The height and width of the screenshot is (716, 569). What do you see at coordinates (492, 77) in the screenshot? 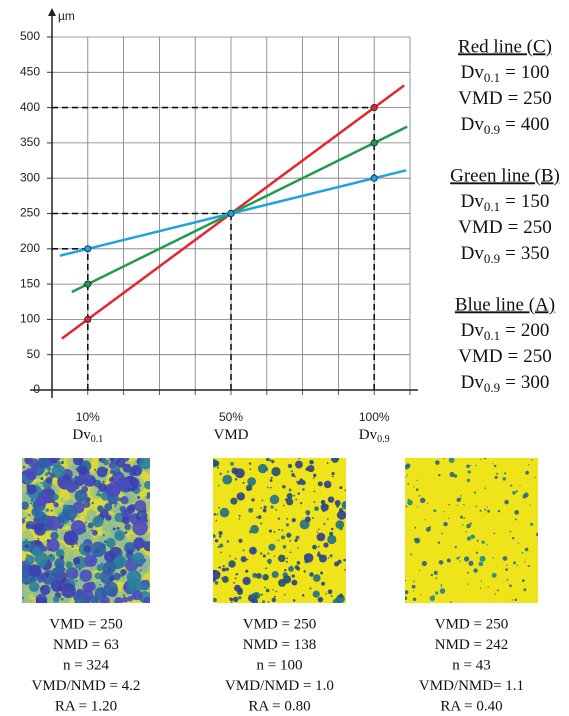
I see `stat-sub: 0.1` at bounding box center [492, 77].